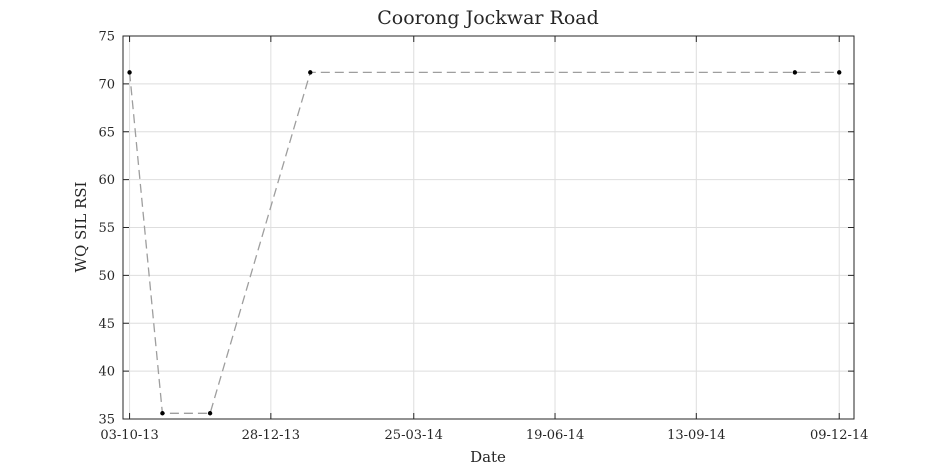 The width and height of the screenshot is (945, 472). What do you see at coordinates (106, 420) in the screenshot?
I see `y-tick-label: 35` at bounding box center [106, 420].